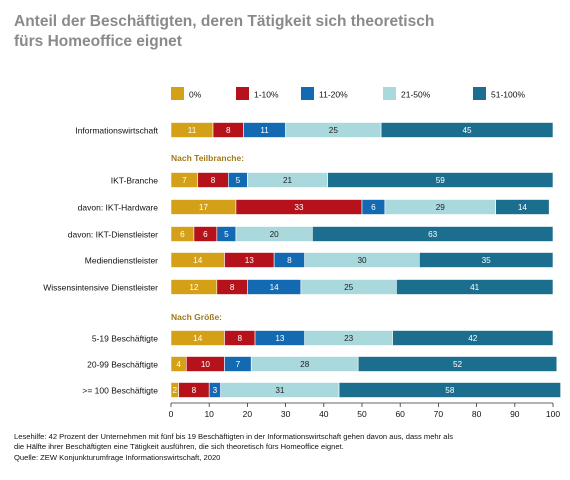 This screenshot has height=480, width=570. I want to click on bar-value-9-2: 8, so click(194, 390).